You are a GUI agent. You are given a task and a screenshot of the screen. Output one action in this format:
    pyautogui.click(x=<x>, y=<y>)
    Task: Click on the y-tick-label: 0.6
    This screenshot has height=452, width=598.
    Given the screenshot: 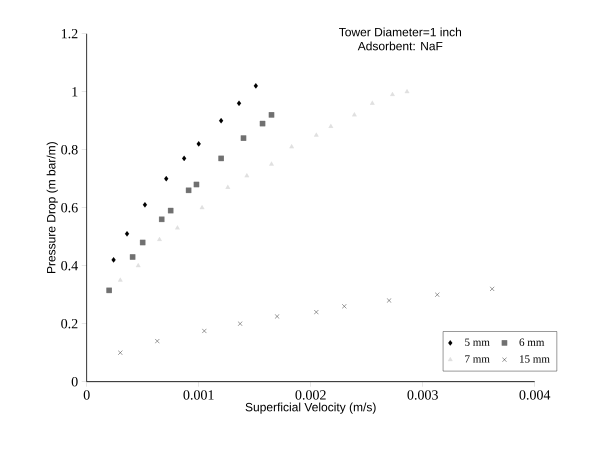 What is the action you would take?
    pyautogui.click(x=69, y=207)
    